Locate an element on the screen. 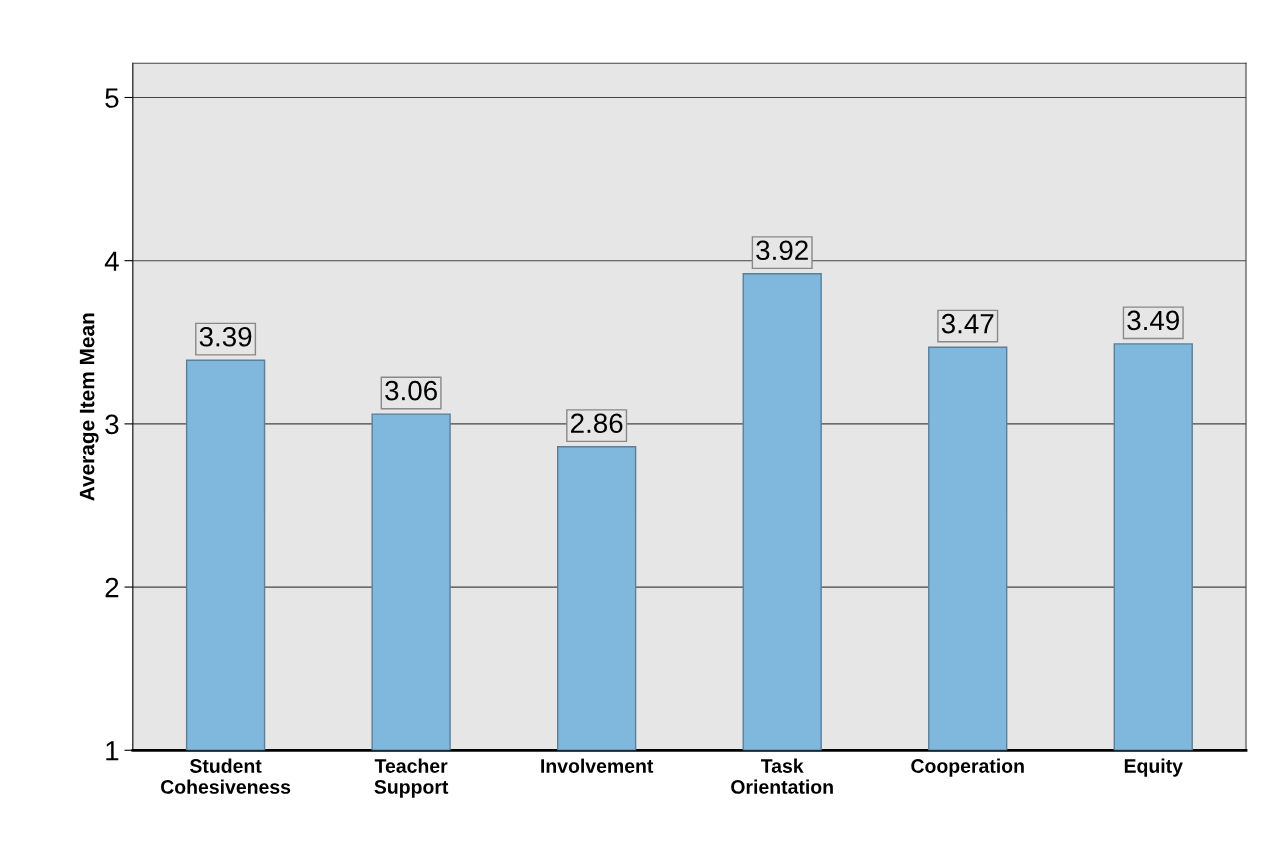 Image resolution: width=1265 pixels, height=843 pixels. data-label: 2.86 is located at coordinates (597, 423).